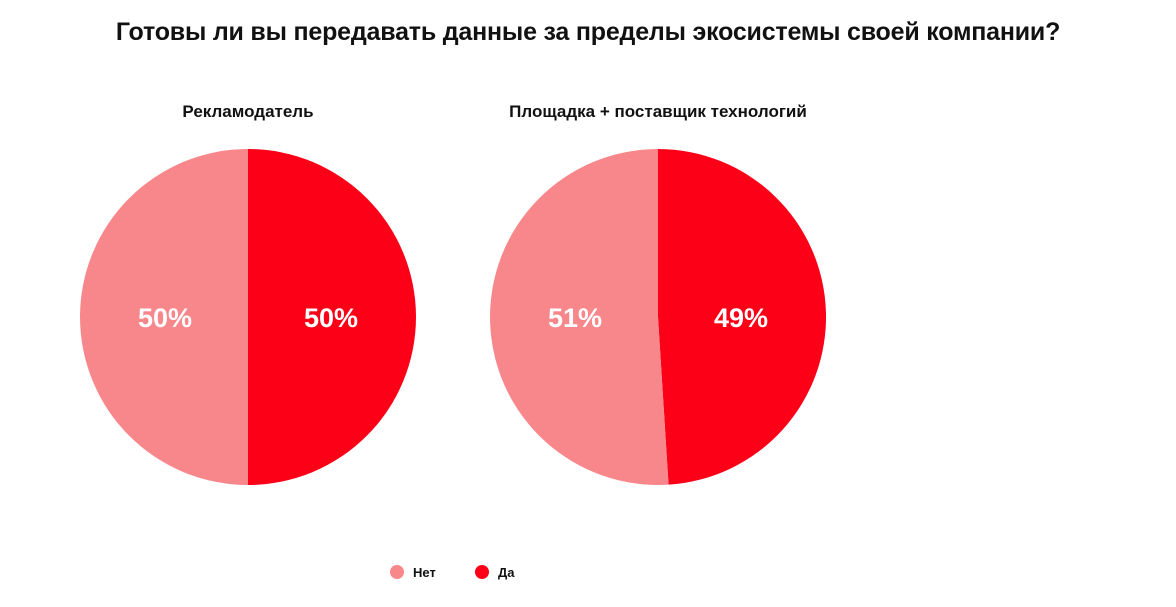 Image resolution: width=1176 pixels, height=607 pixels. What do you see at coordinates (506, 572) in the screenshot?
I see `legend-label-yes: Да` at bounding box center [506, 572].